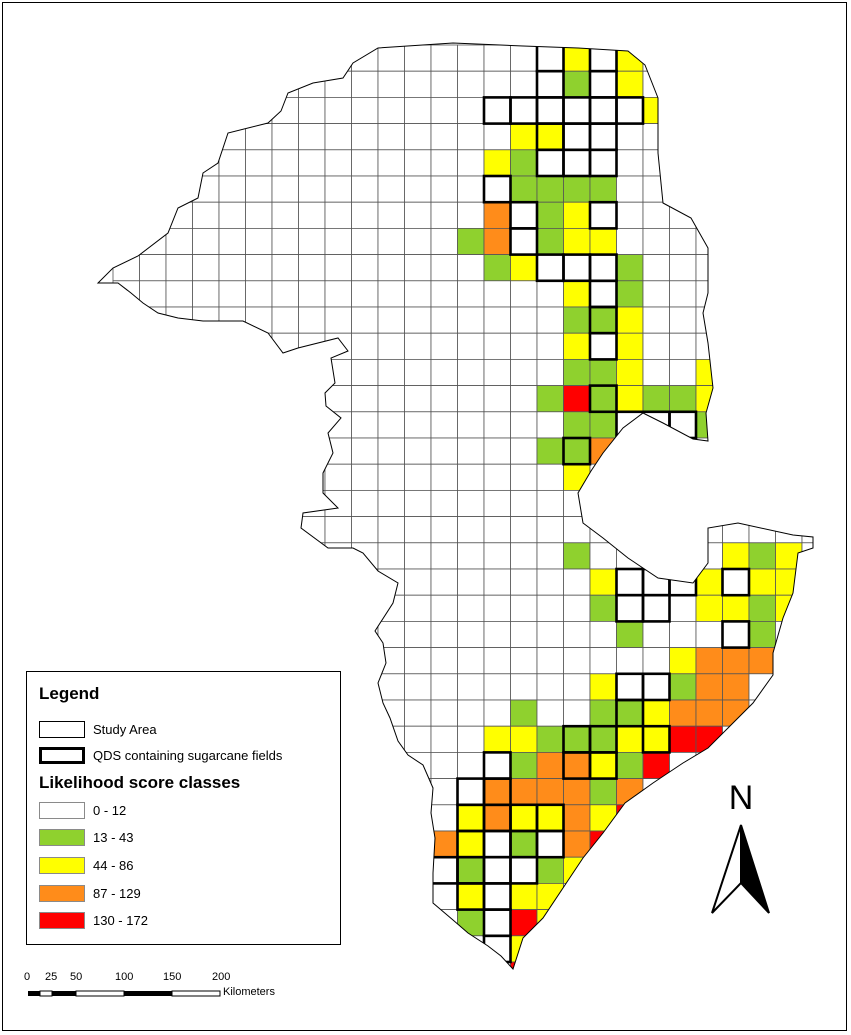 The height and width of the screenshot is (1035, 851). I want to click on scale-tick-100: 100, so click(124, 977).